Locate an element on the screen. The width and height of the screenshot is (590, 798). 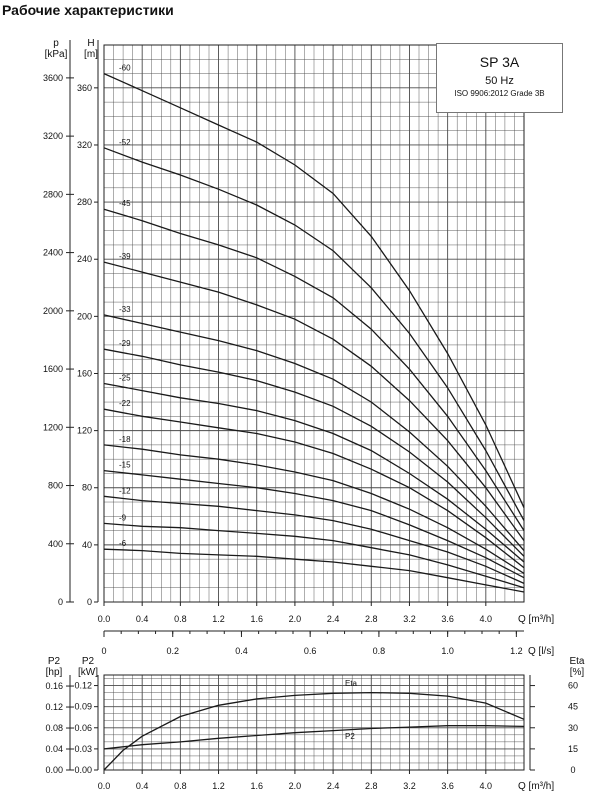
curve-label: -29 is located at coordinates (125, 343).